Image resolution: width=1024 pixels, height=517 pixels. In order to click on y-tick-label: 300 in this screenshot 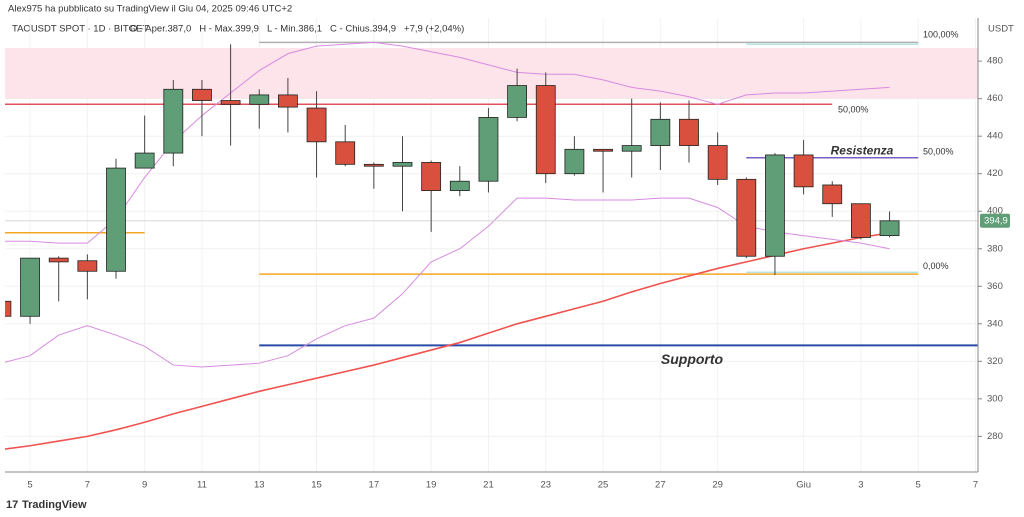, I will do `click(995, 398)`.